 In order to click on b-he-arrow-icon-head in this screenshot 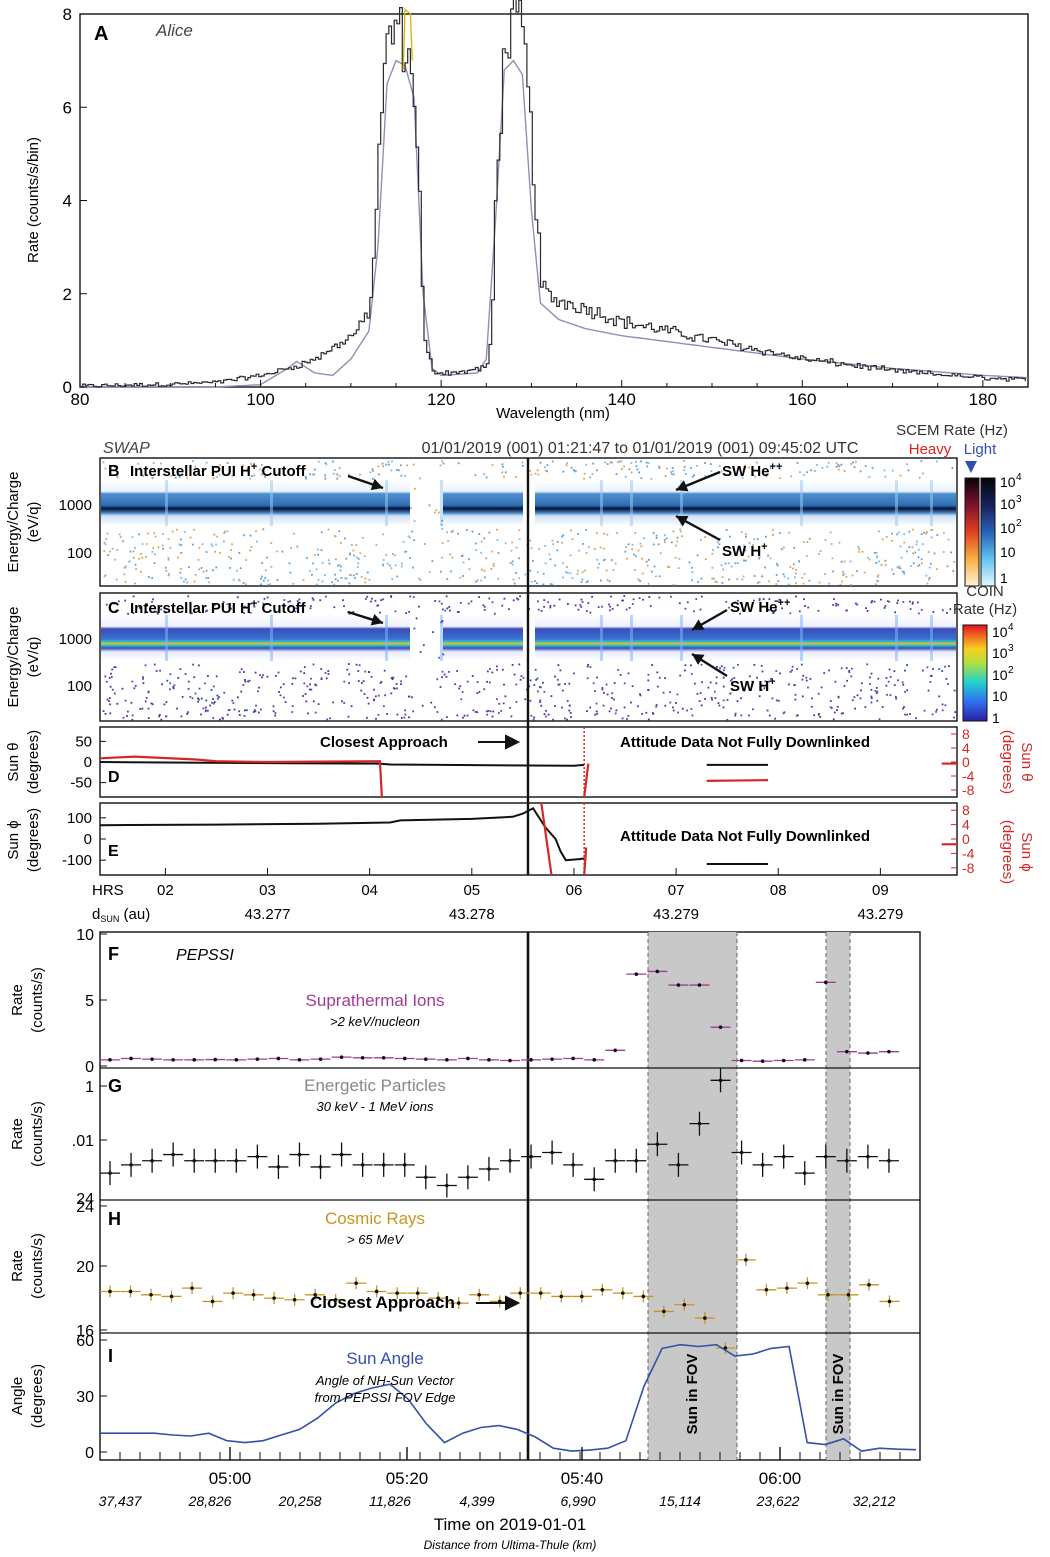, I will do `click(682, 486)`.